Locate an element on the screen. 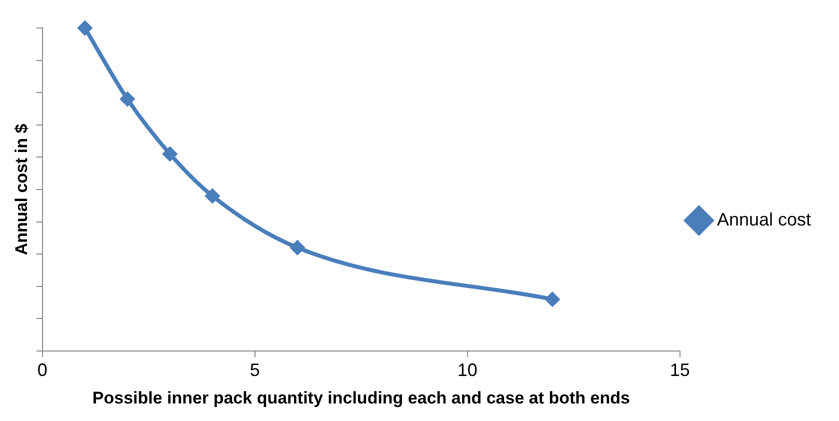 This screenshot has width=839, height=421. x-tick-label: 15 is located at coordinates (680, 370).